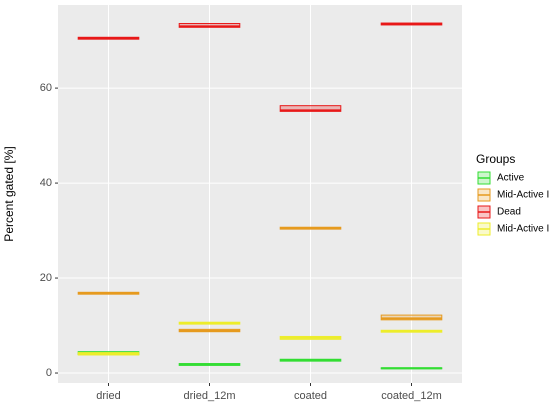 Image resolution: width=550 pixels, height=404 pixels. What do you see at coordinates (46, 88) in the screenshot?
I see `y-tick-label: 60` at bounding box center [46, 88].